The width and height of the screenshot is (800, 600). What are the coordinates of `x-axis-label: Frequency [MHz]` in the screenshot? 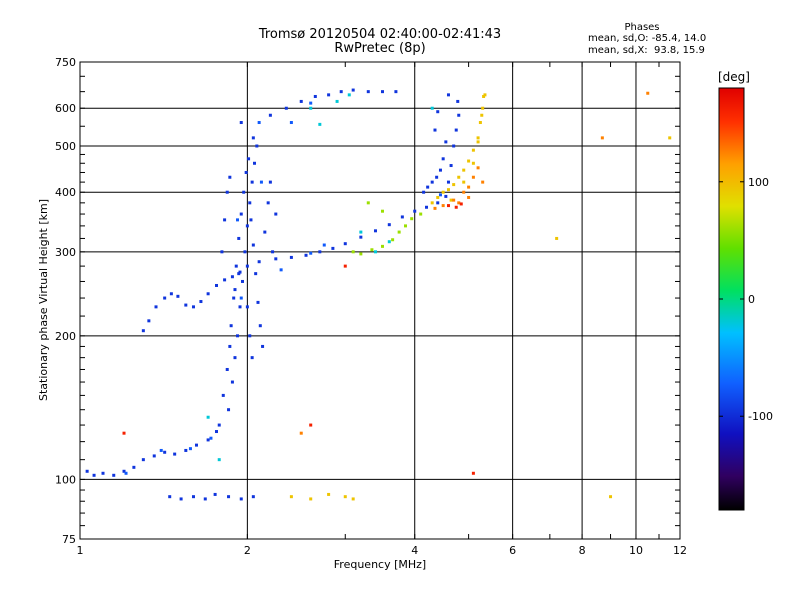 It's located at (380, 564).